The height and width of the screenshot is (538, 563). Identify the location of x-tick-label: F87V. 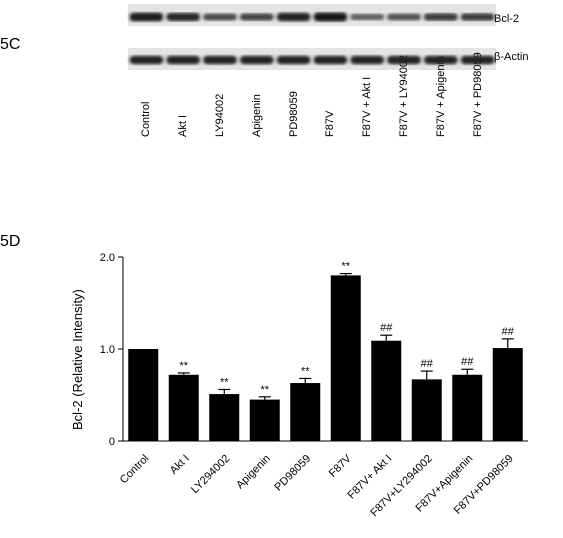
(341, 466).